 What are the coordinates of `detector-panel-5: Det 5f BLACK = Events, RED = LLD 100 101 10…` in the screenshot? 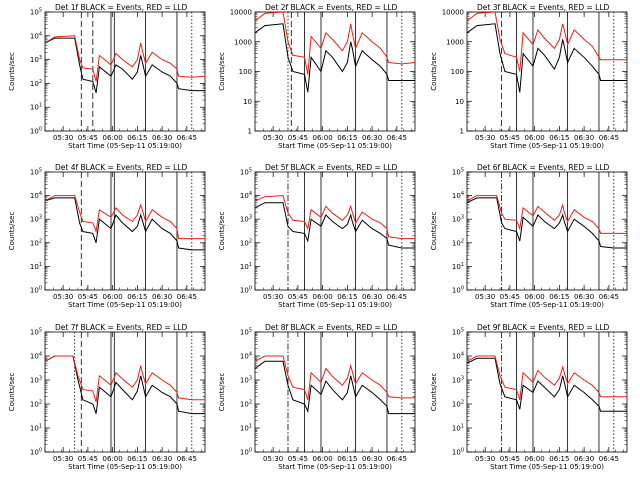 It's located at (317, 236).